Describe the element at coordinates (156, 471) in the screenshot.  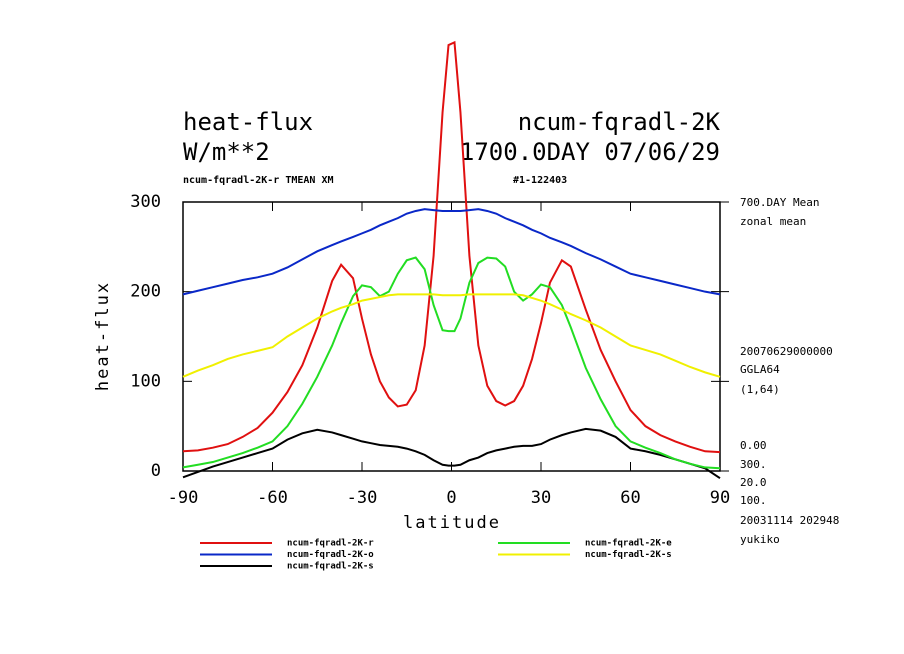
I see `y-tick-label: 0` at that location.